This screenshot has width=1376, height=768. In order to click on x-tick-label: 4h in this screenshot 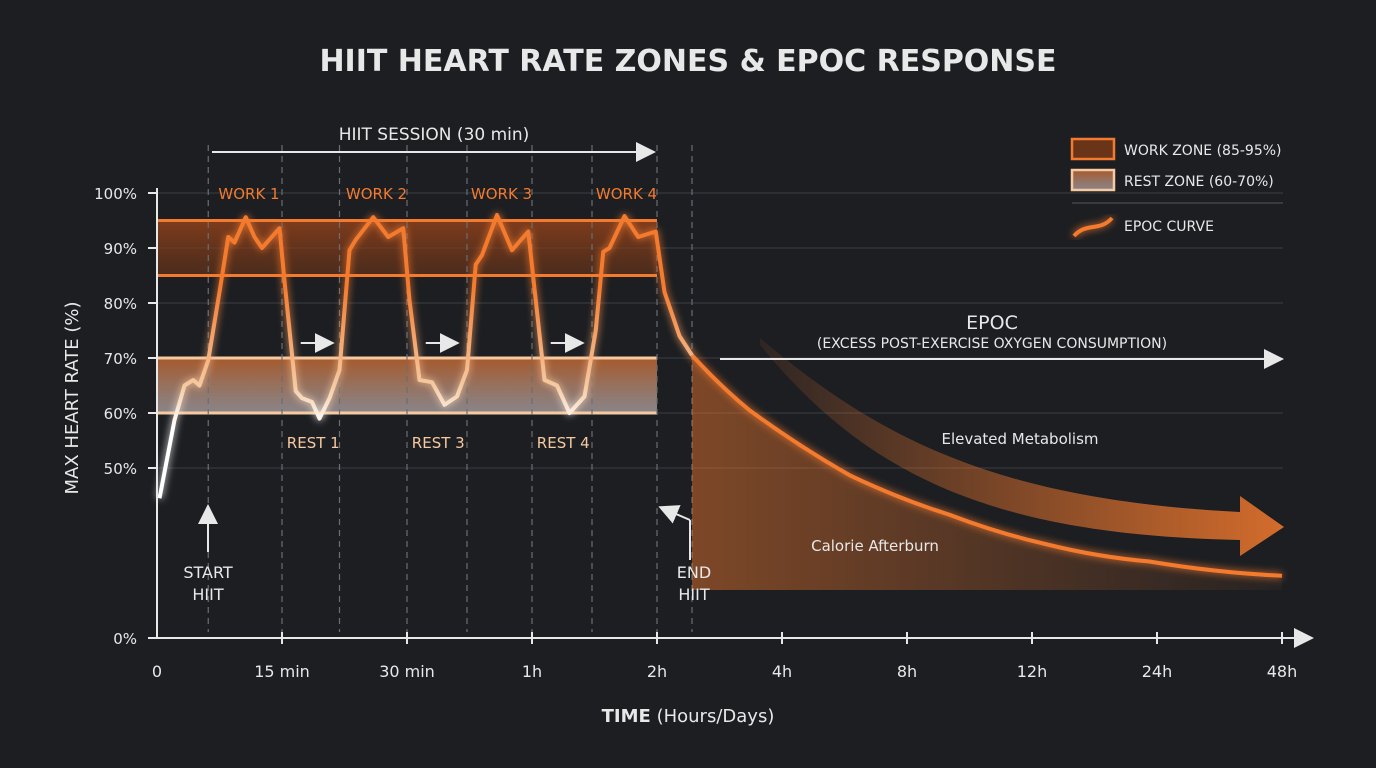, I will do `click(782, 671)`.